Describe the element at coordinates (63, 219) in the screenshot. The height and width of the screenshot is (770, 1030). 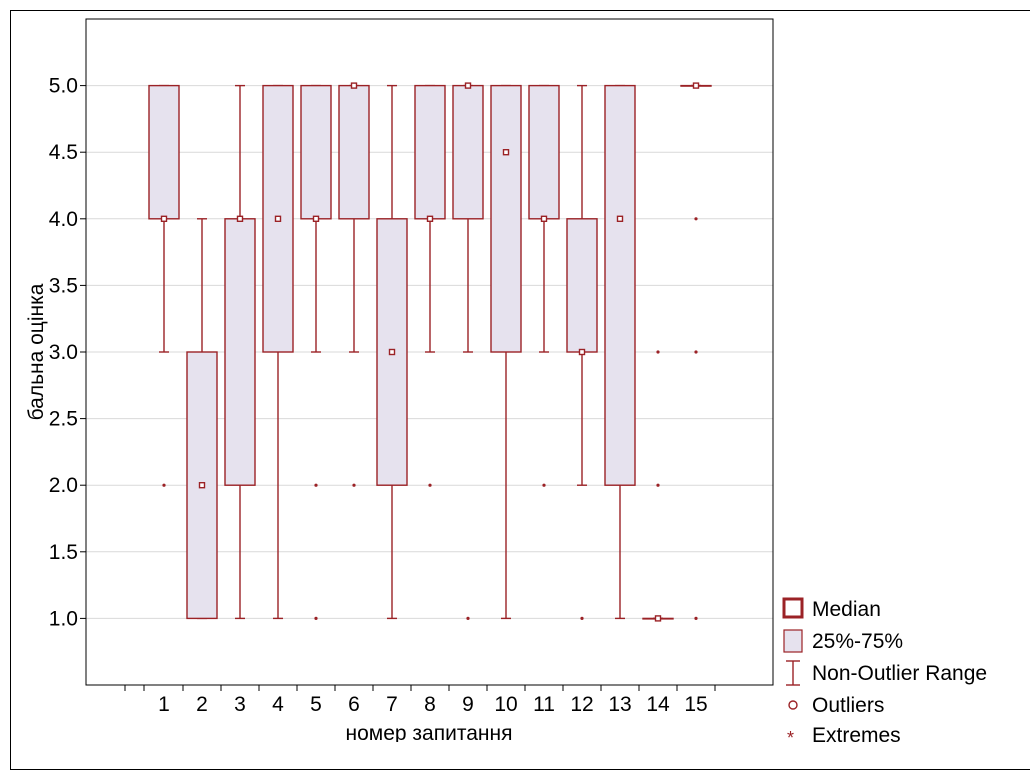
I see `y-tick-label: 4.0` at that location.